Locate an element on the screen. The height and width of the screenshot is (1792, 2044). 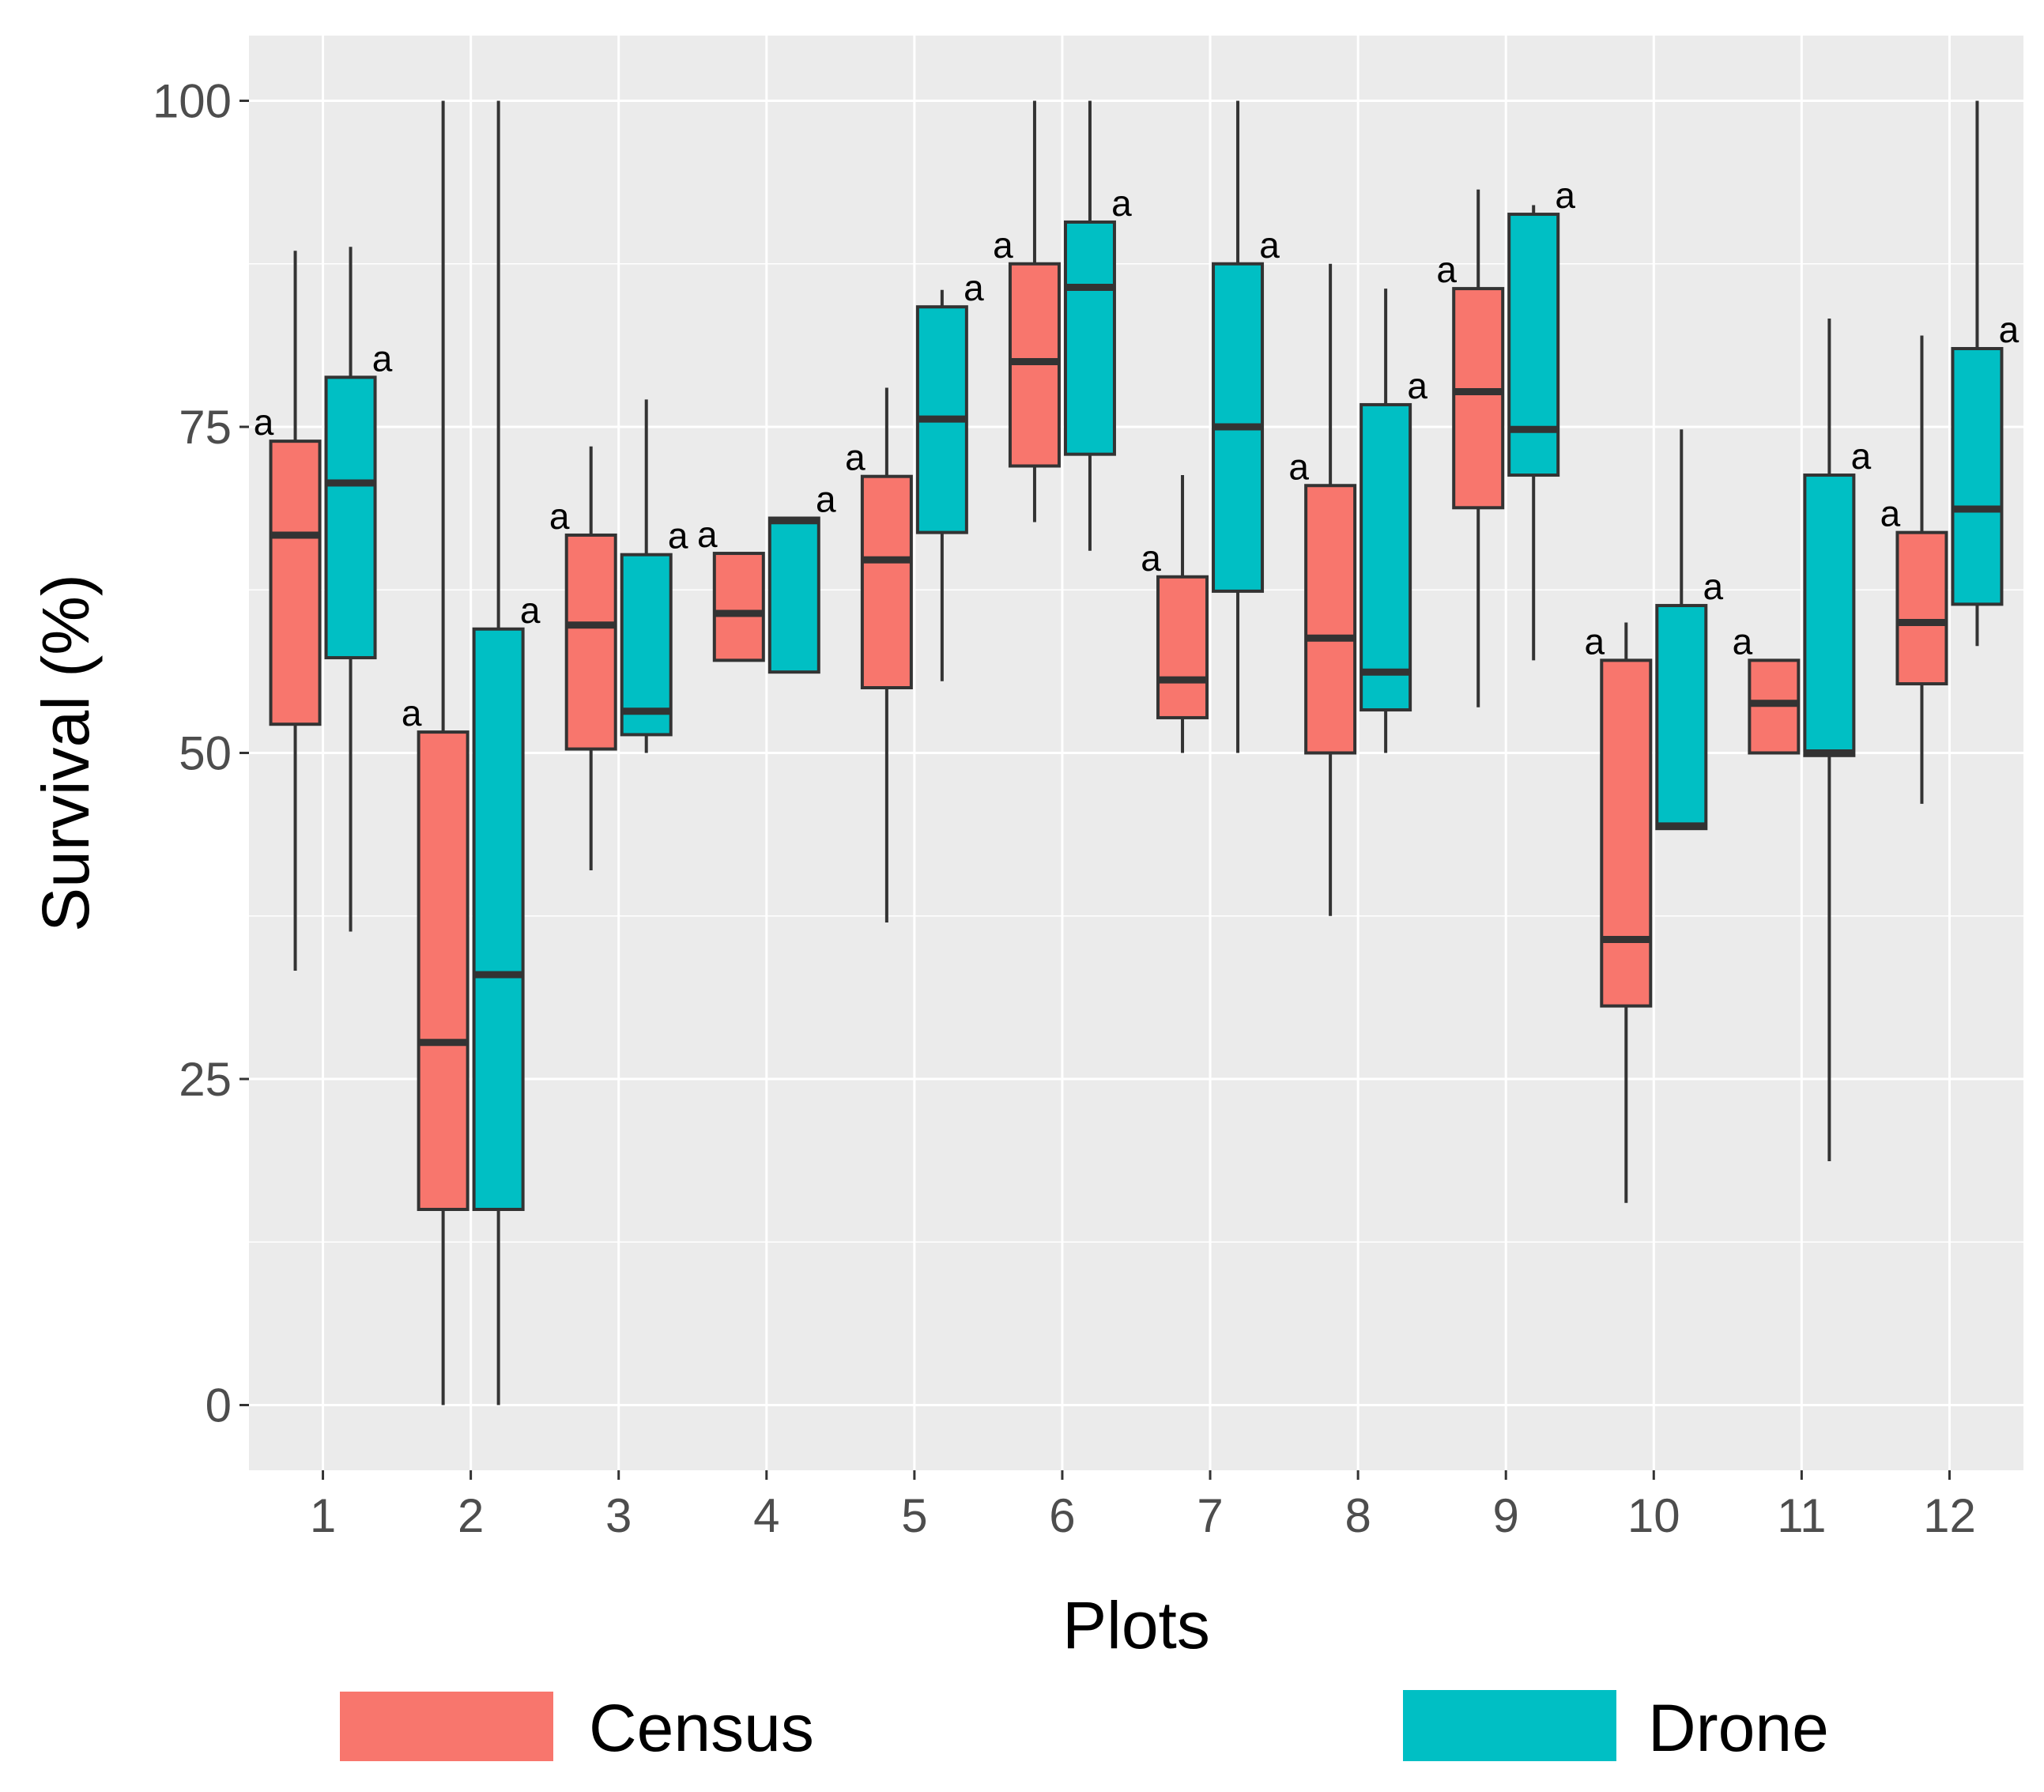
x-tick-label: 12 is located at coordinates (1949, 1515).